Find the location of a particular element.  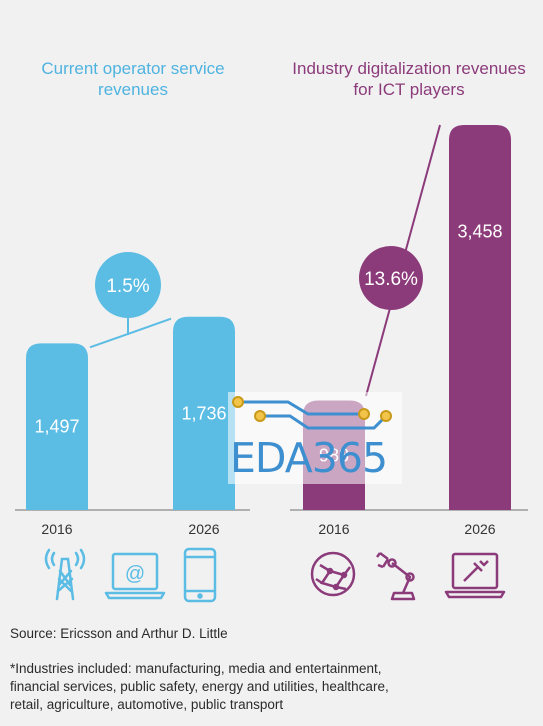

growth-label-1: 1.5% is located at coordinates (127, 286).